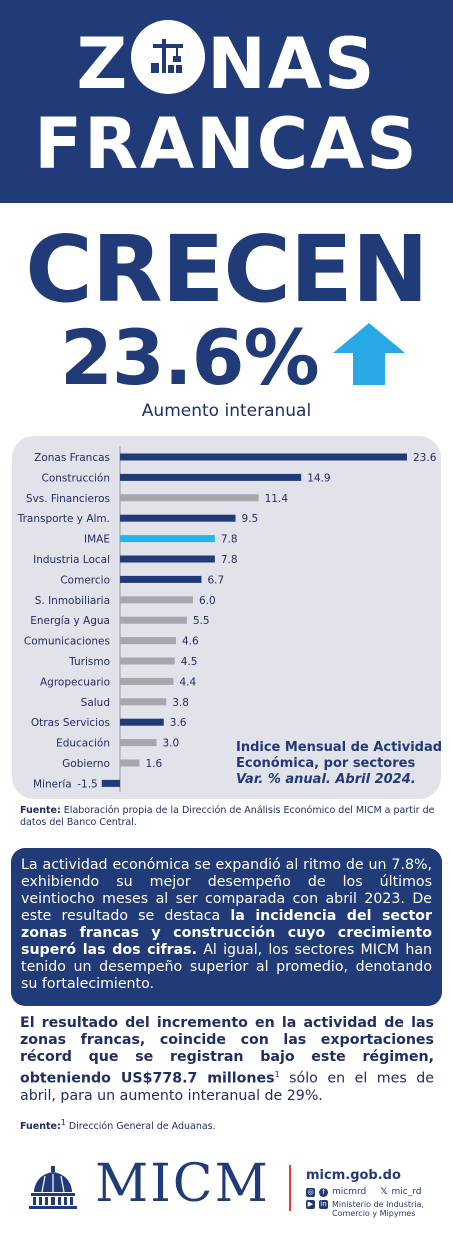 This screenshot has width=453, height=1238. I want to click on title-line2: FRANCAS, so click(226, 144).